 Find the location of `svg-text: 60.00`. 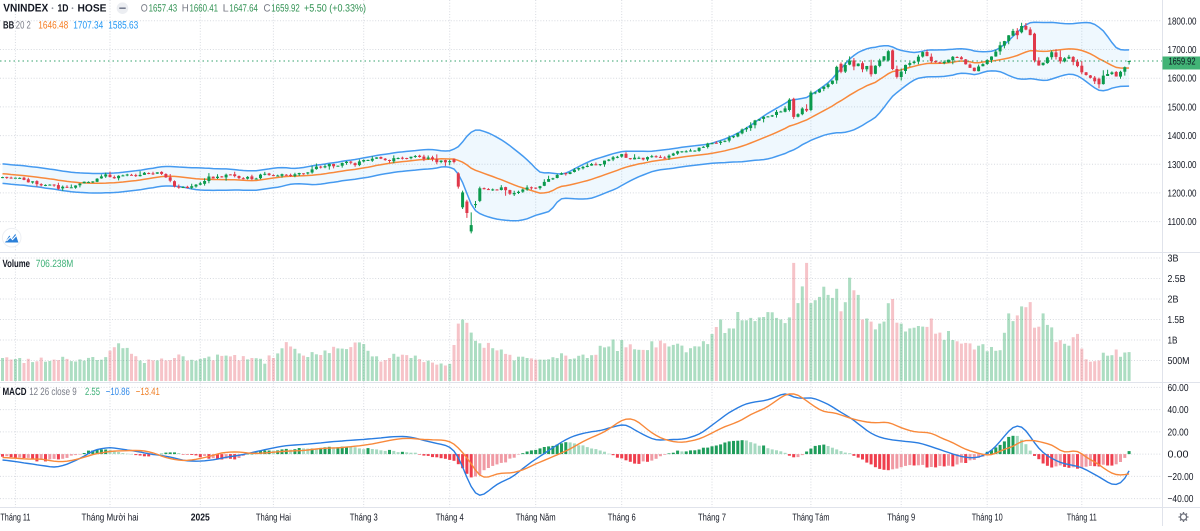

svg-text: 60.00 is located at coordinates (1178, 388).